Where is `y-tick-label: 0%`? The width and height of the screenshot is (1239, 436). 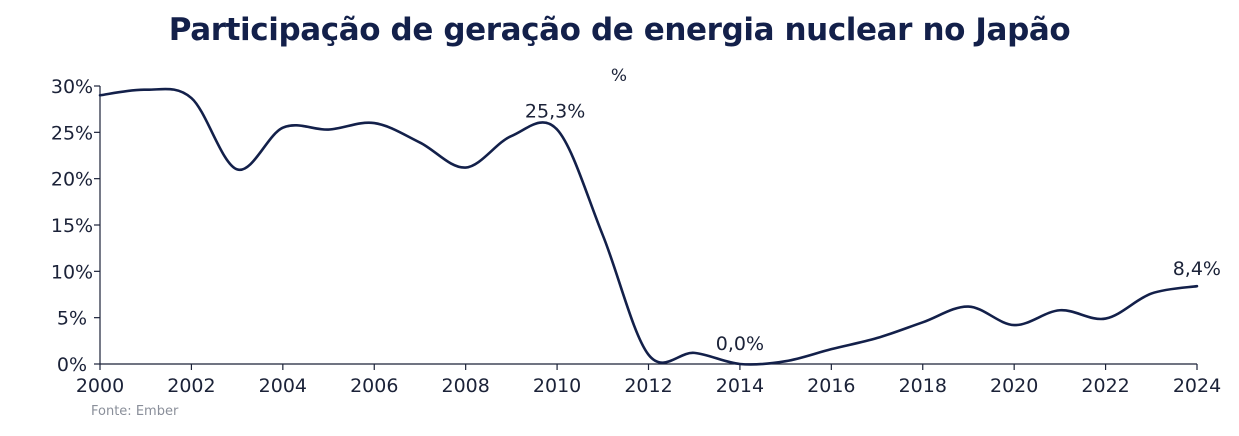 y-tick-label: 0% is located at coordinates (72, 365).